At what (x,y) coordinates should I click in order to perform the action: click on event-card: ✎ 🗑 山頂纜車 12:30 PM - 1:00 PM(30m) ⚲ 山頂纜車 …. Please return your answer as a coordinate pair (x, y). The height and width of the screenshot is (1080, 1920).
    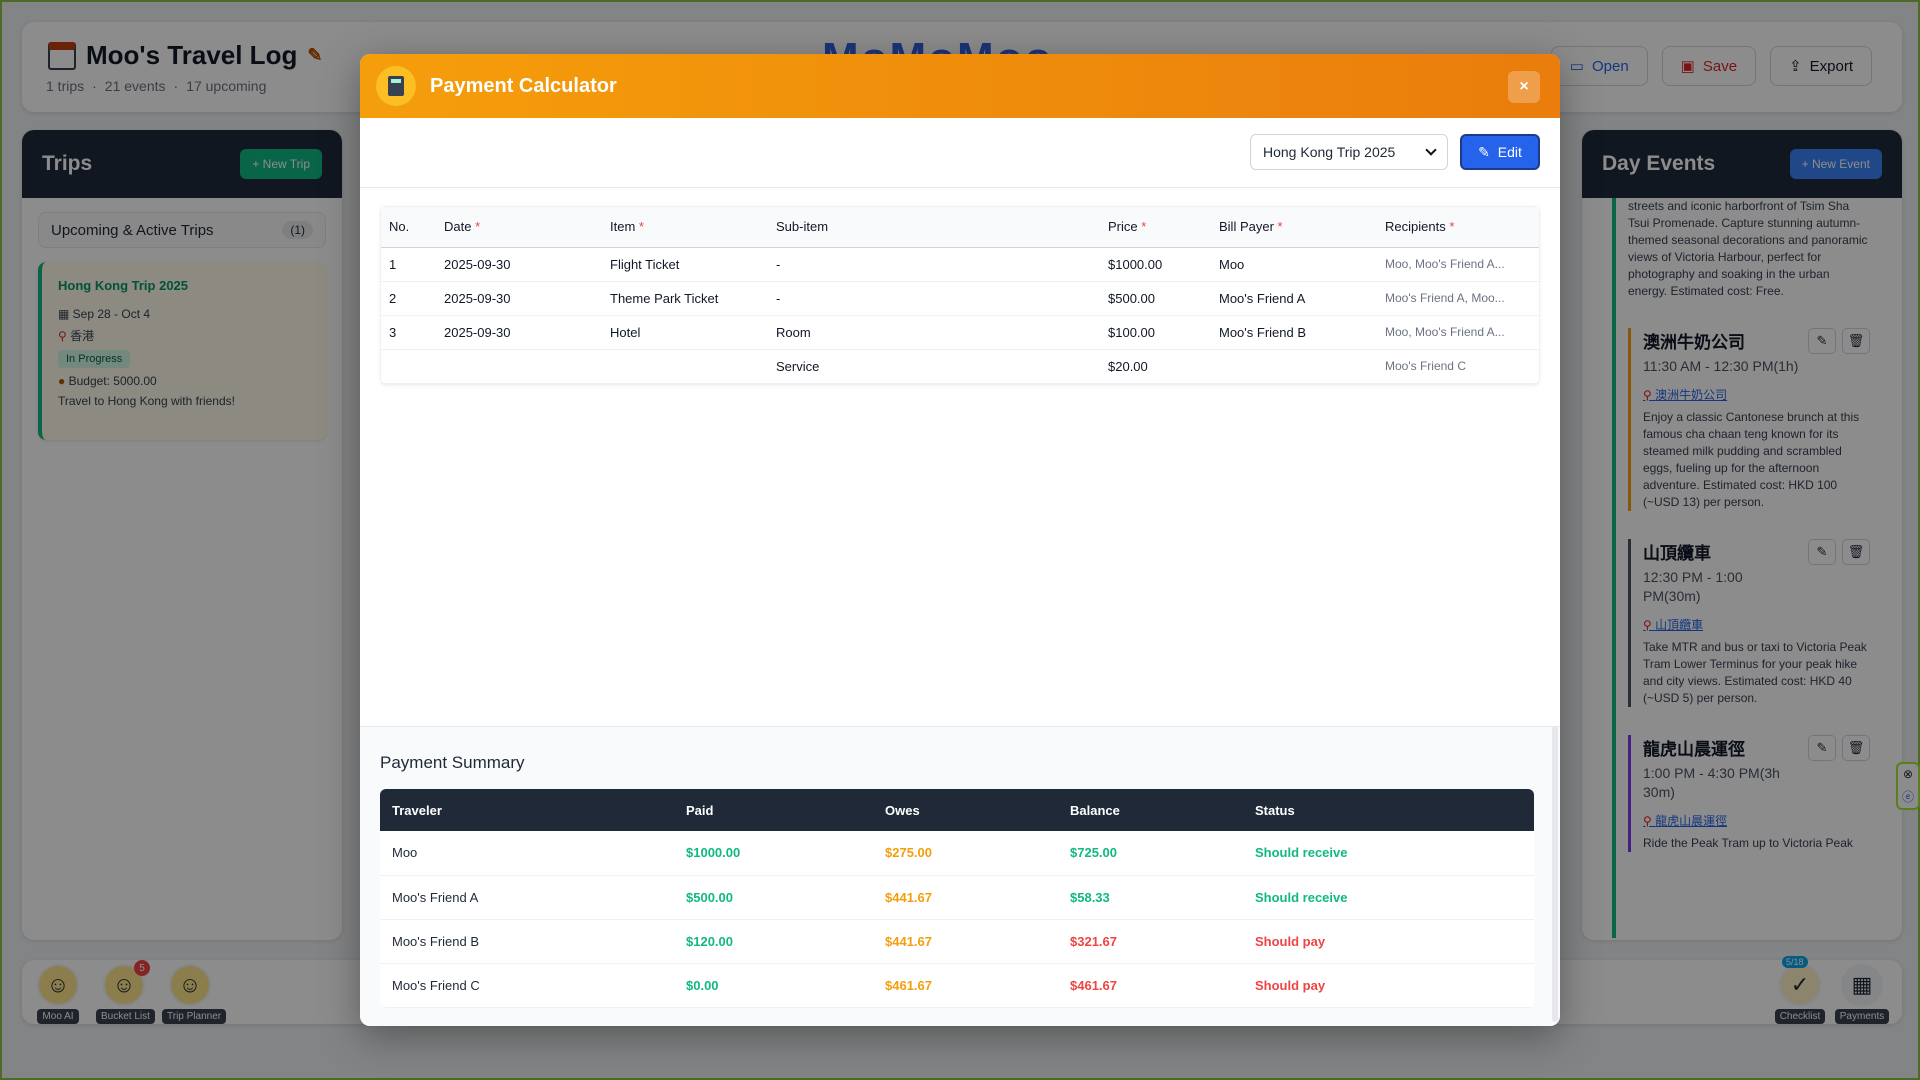
    Looking at the image, I should click on (1749, 623).